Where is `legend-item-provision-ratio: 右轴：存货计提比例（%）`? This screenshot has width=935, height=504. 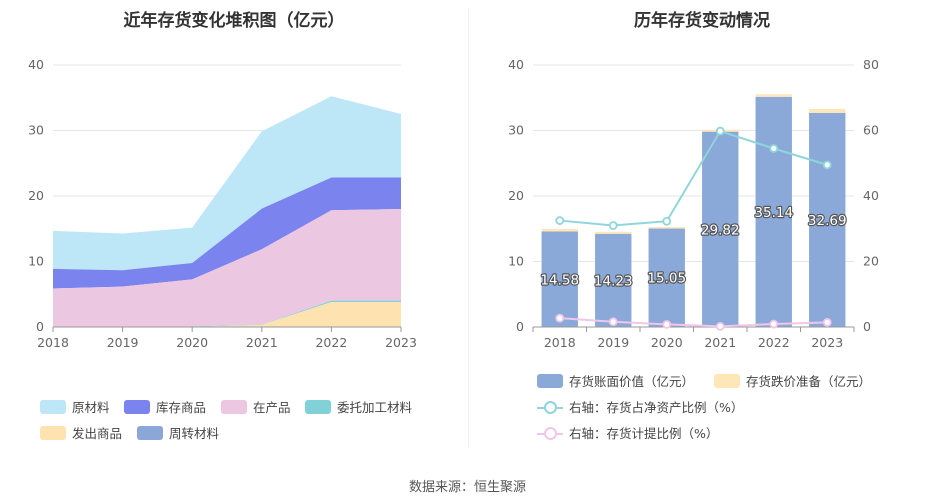 legend-item-provision-ratio: 右轴：存货计提比例（%） is located at coordinates (627, 432).